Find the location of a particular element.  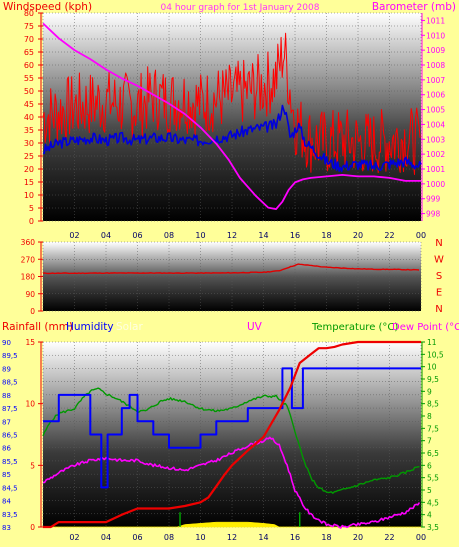

wind-tick-label: 50 is located at coordinates (29, 91).